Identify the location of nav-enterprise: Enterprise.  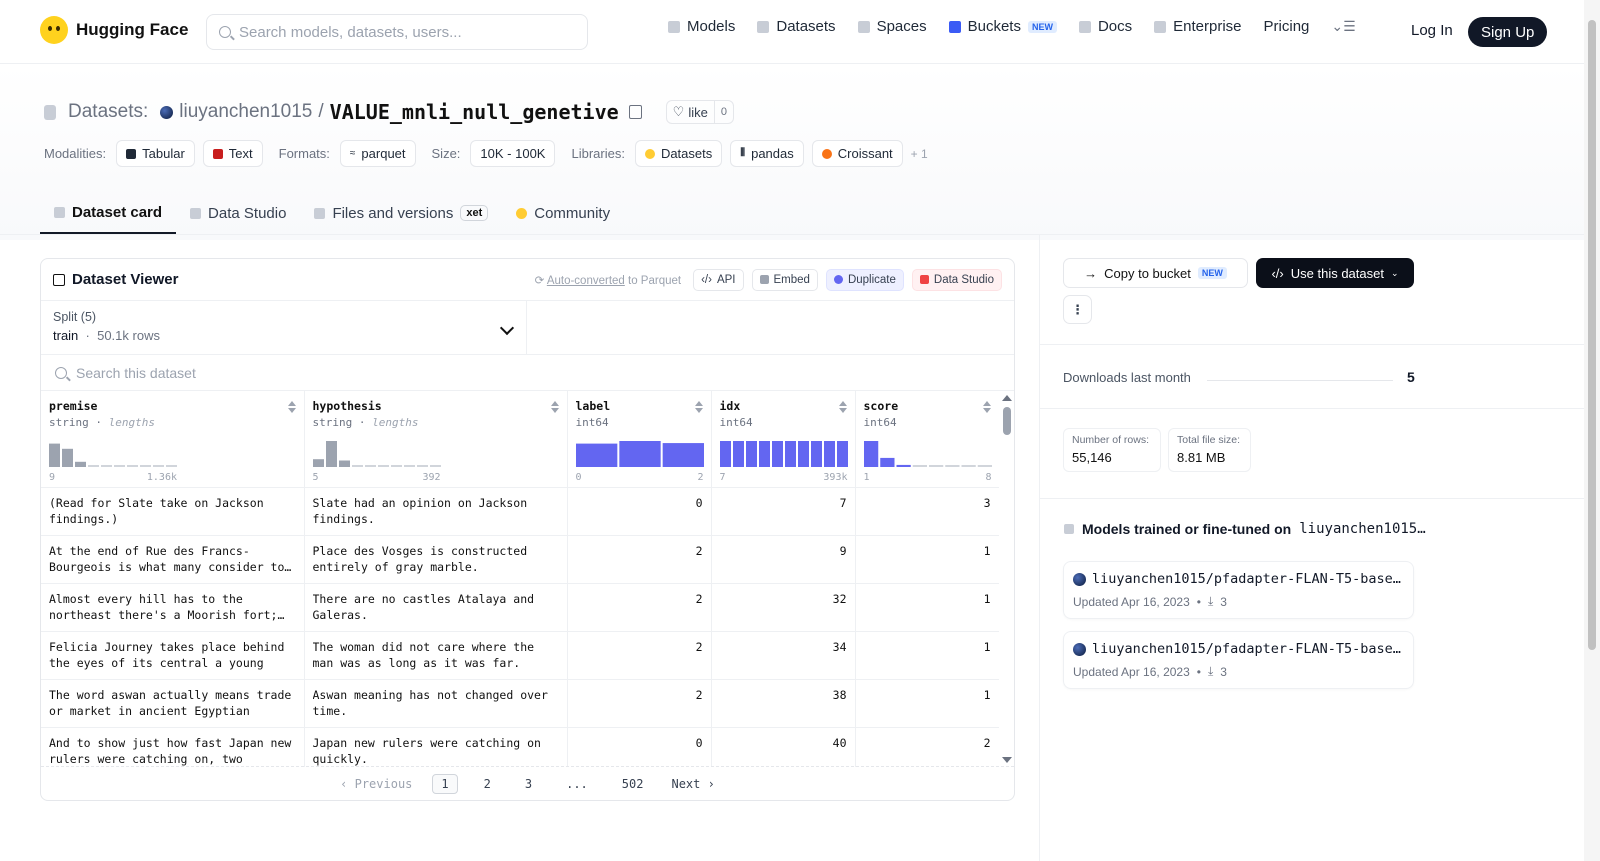
(1198, 26).